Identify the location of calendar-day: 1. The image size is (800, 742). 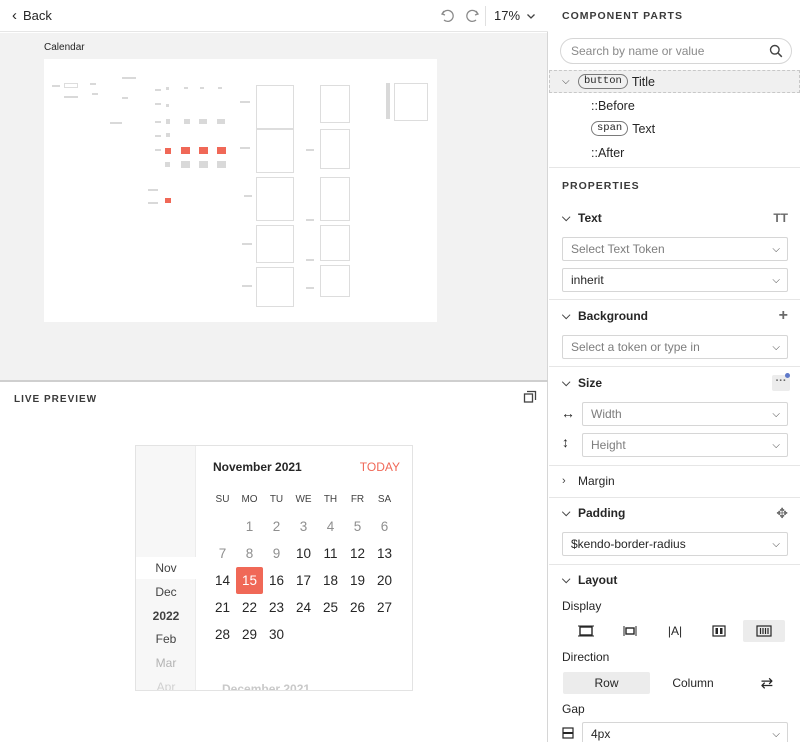
(249, 526).